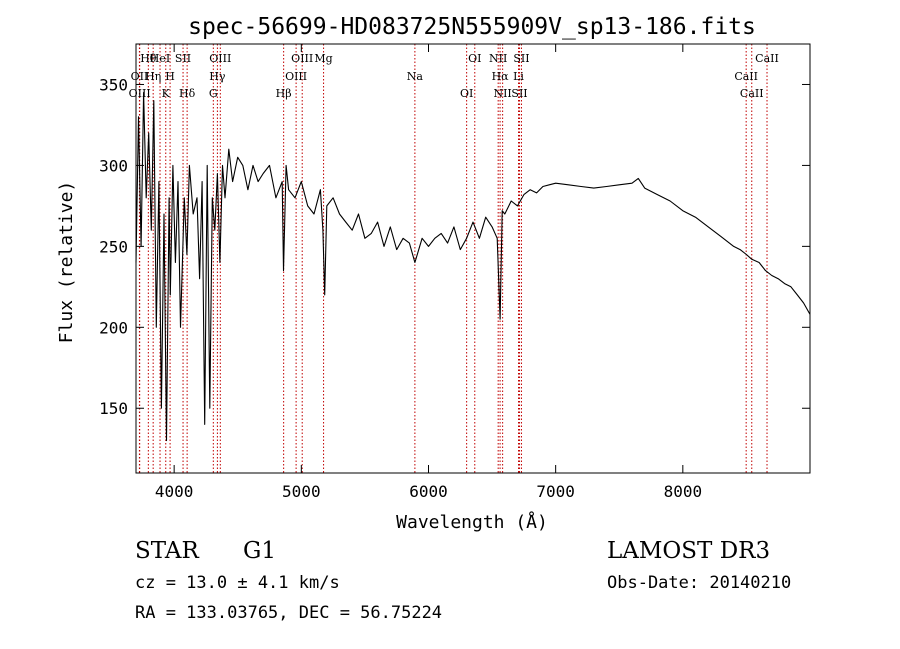 This screenshot has height=649, width=900. I want to click on object-class: STAR, so click(167, 551).